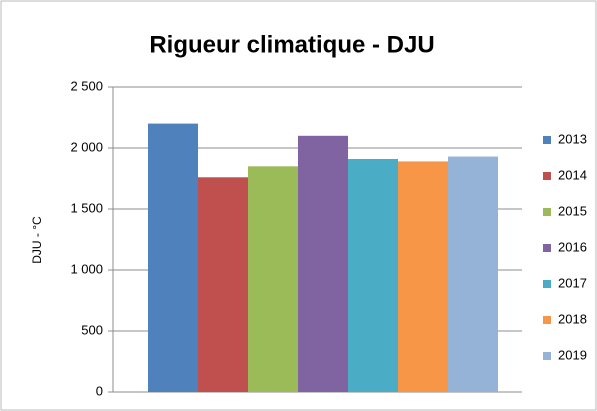  I want to click on legend-label: 2017, so click(572, 282).